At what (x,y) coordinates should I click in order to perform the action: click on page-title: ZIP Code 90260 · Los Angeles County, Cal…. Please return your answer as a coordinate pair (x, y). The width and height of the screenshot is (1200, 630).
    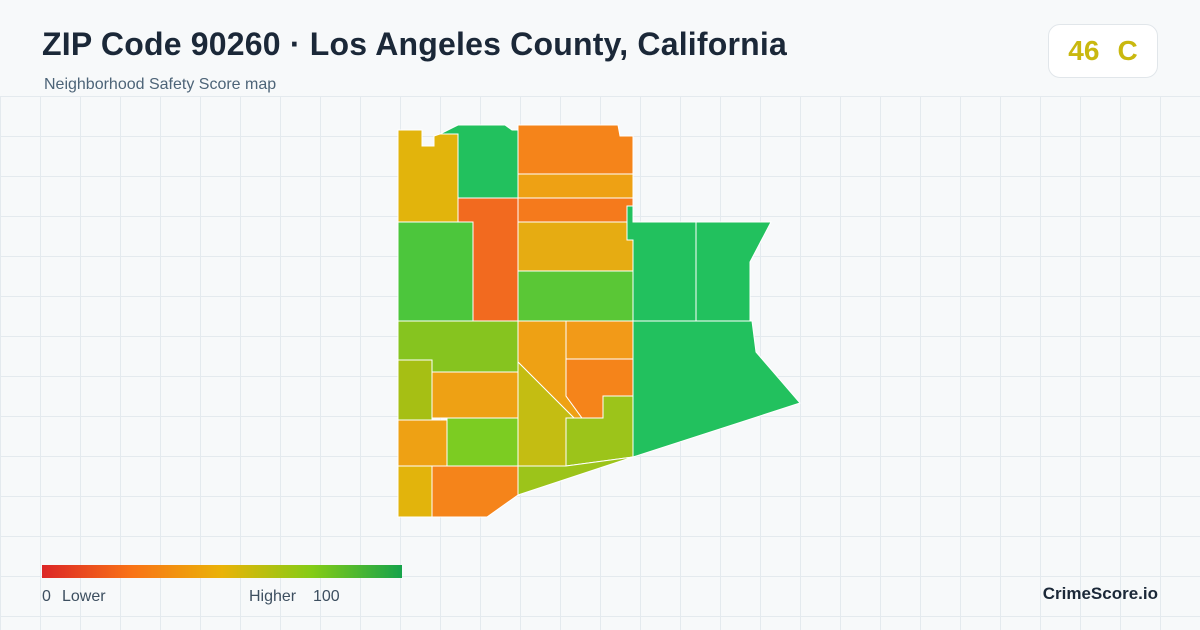
    Looking at the image, I should click on (414, 44).